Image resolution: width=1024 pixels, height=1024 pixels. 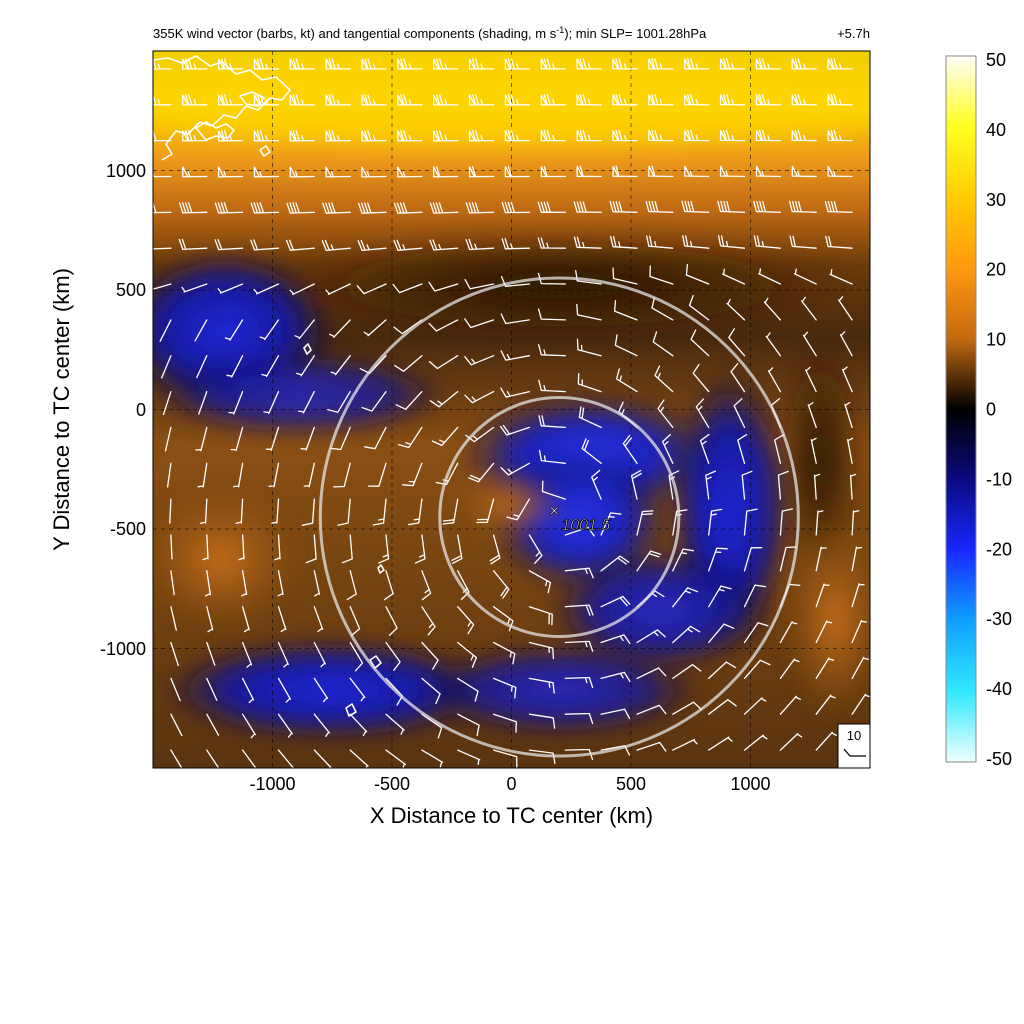 I want to click on shading-orange-east, so click(x=827, y=620).